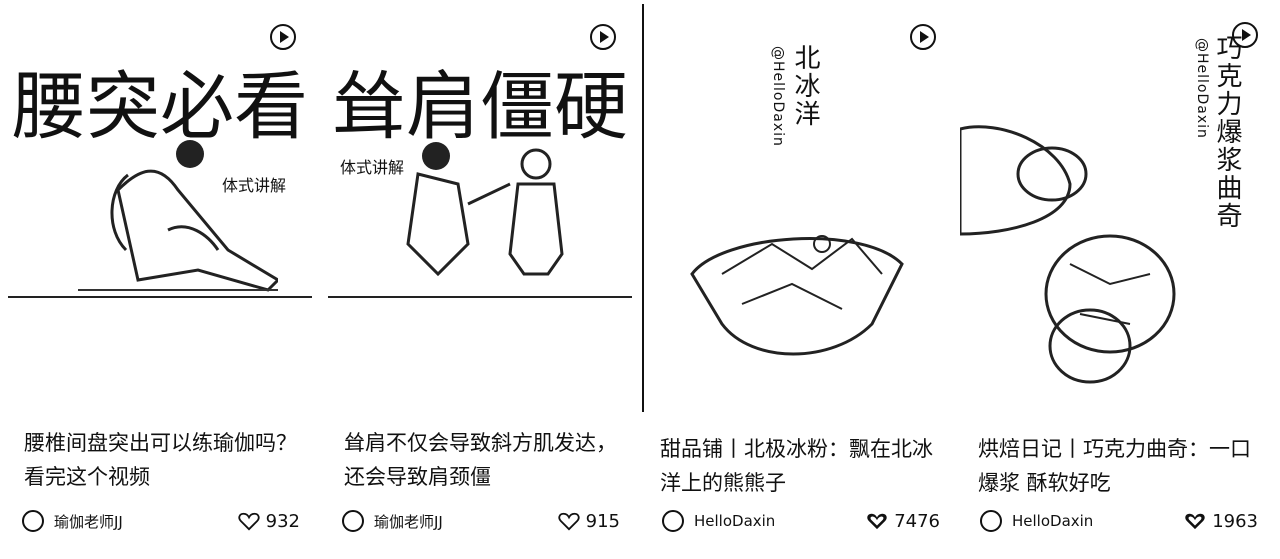  Describe the element at coordinates (805, 86) in the screenshot. I see `thumbnail-overlay-title: 北冰洋` at that location.